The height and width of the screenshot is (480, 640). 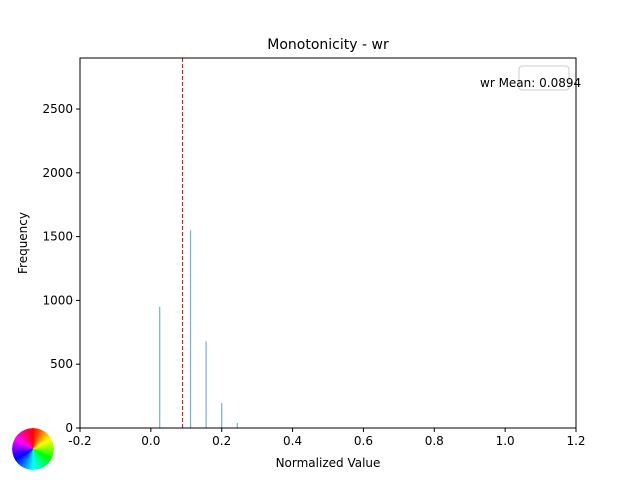 I want to click on x-tick-label: 1.2, so click(x=575, y=441).